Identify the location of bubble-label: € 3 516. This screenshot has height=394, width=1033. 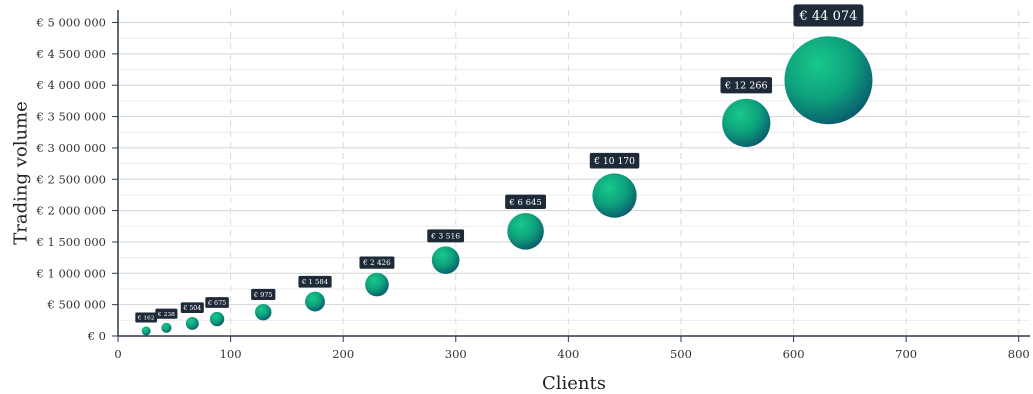
(445, 236).